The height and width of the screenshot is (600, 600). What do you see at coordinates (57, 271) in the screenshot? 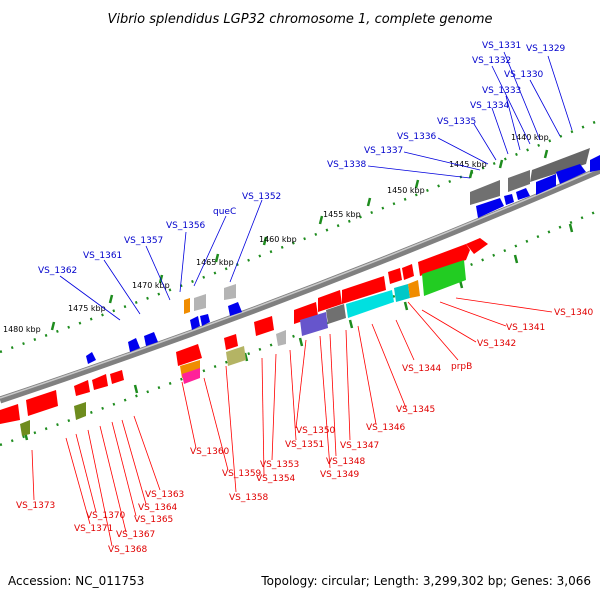
I see `gene-label: VS_1362` at bounding box center [57, 271].